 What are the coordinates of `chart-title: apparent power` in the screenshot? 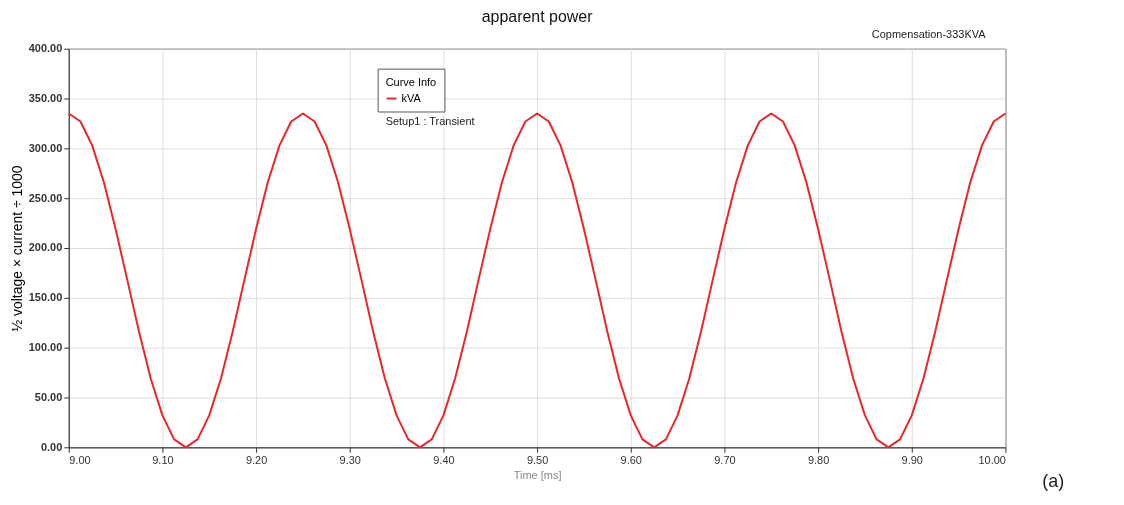 It's located at (537, 16).